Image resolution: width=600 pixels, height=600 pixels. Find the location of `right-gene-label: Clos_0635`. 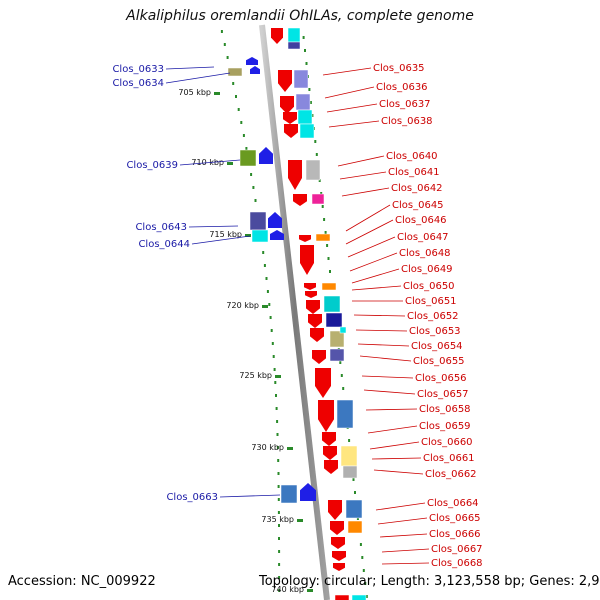

right-gene-label: Clos_0635 is located at coordinates (399, 68).